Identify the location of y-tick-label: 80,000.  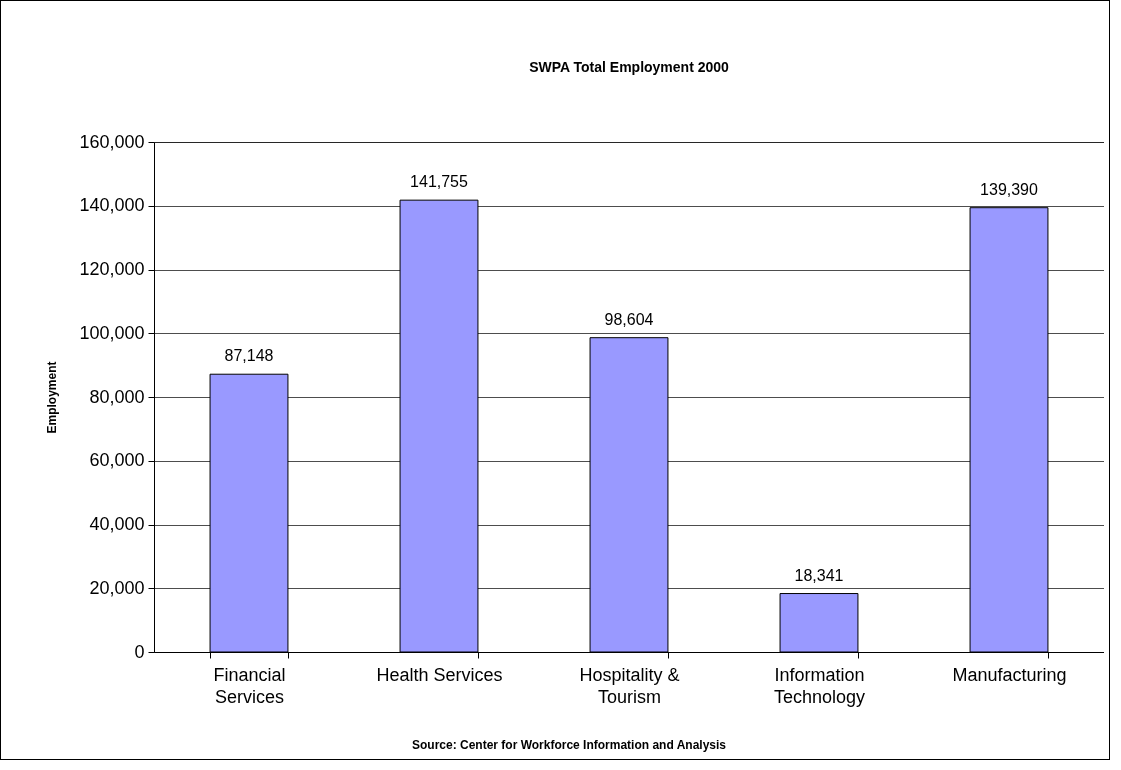
(117, 396).